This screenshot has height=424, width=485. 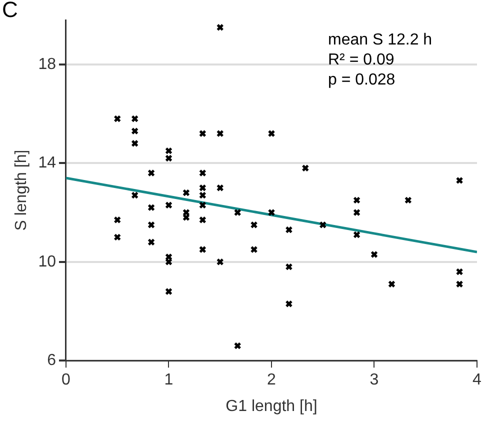 What do you see at coordinates (51, 361) in the screenshot?
I see `y-tick-label: 6` at bounding box center [51, 361].